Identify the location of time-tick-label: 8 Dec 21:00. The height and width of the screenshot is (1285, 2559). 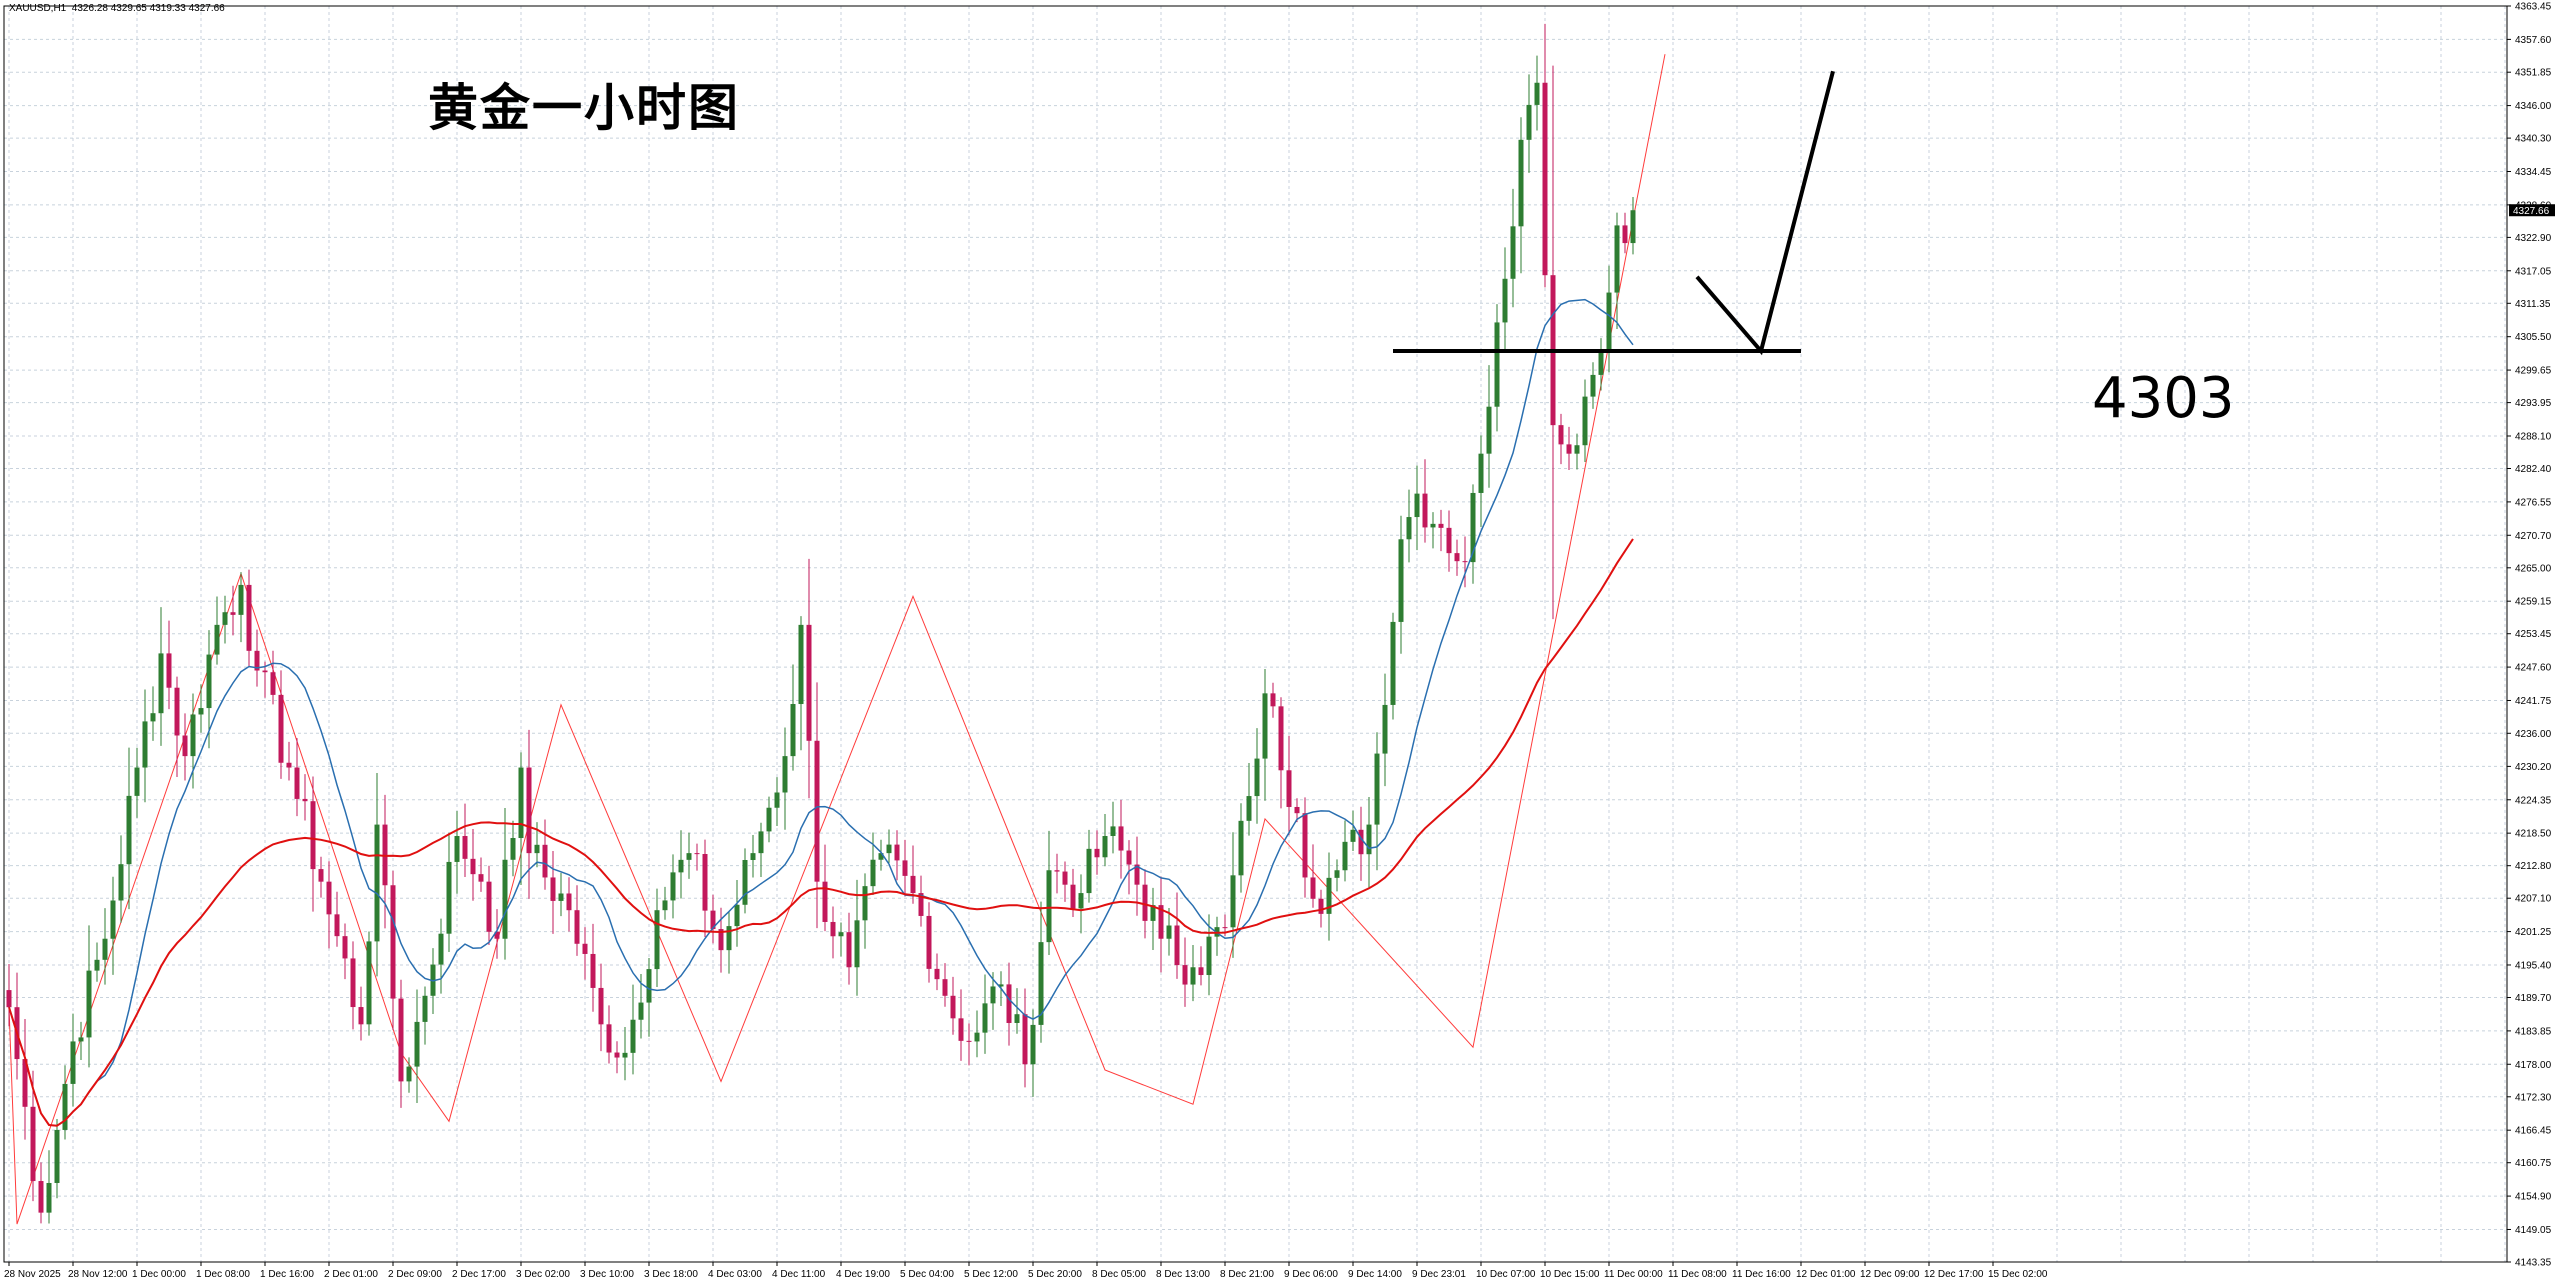
(1247, 1274).